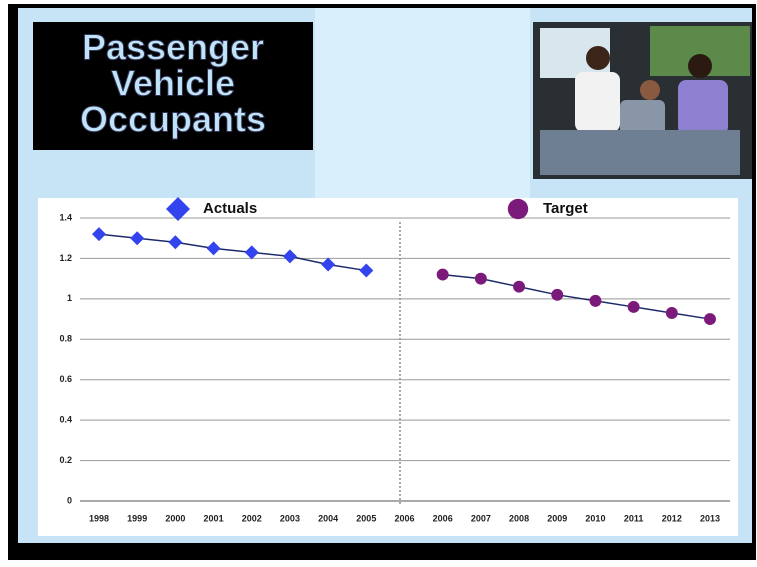 The image size is (757, 567). I want to click on x-tick-label: 1998, so click(99, 518).